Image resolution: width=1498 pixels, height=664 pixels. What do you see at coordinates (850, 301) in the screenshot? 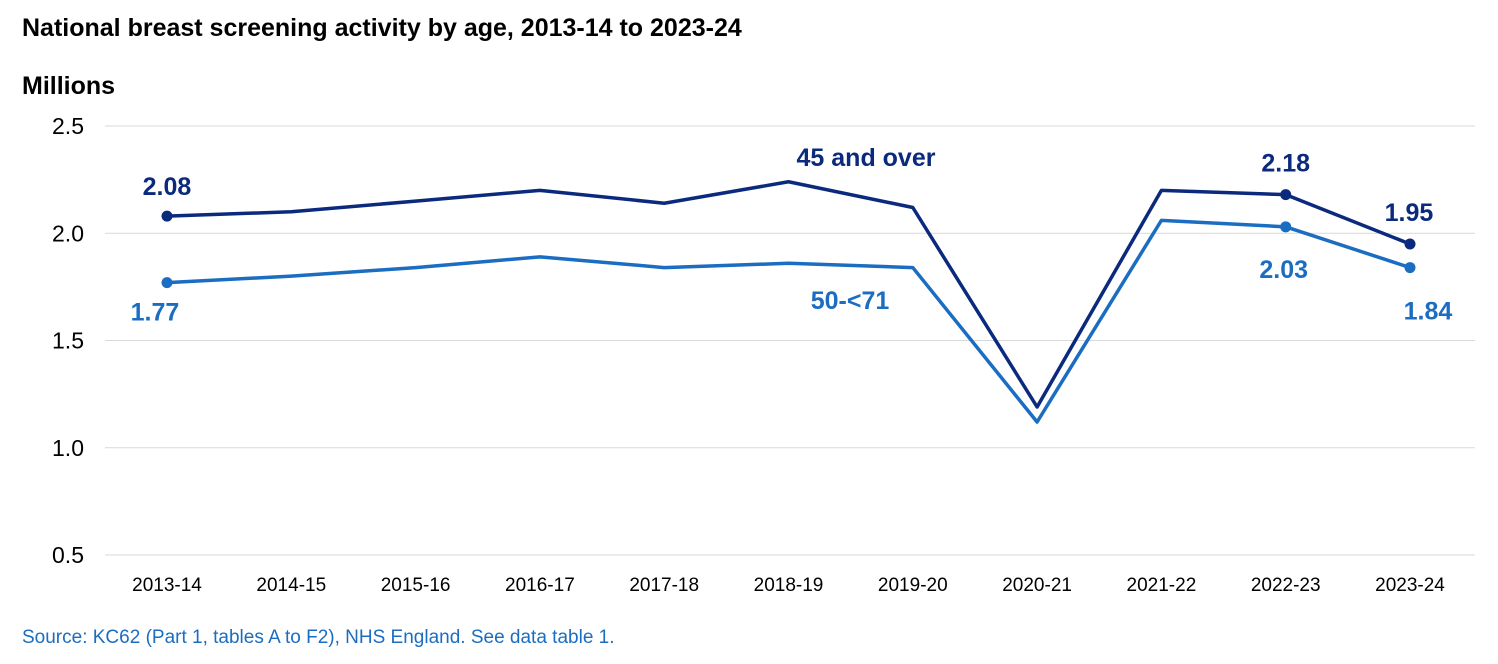
I see `series-50-71-name-label: 50-<71` at bounding box center [850, 301].